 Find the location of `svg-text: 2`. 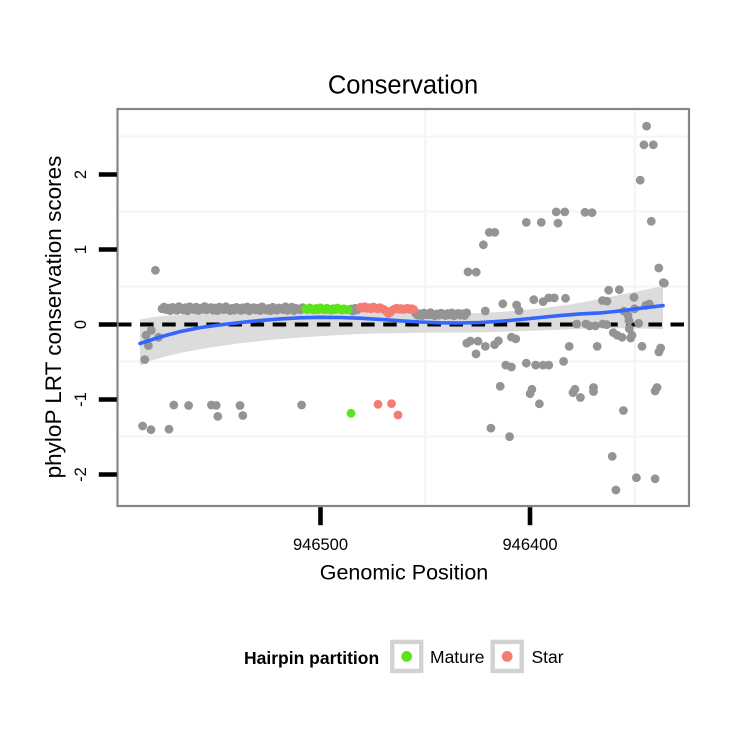

svg-text: 2 is located at coordinates (81, 174).